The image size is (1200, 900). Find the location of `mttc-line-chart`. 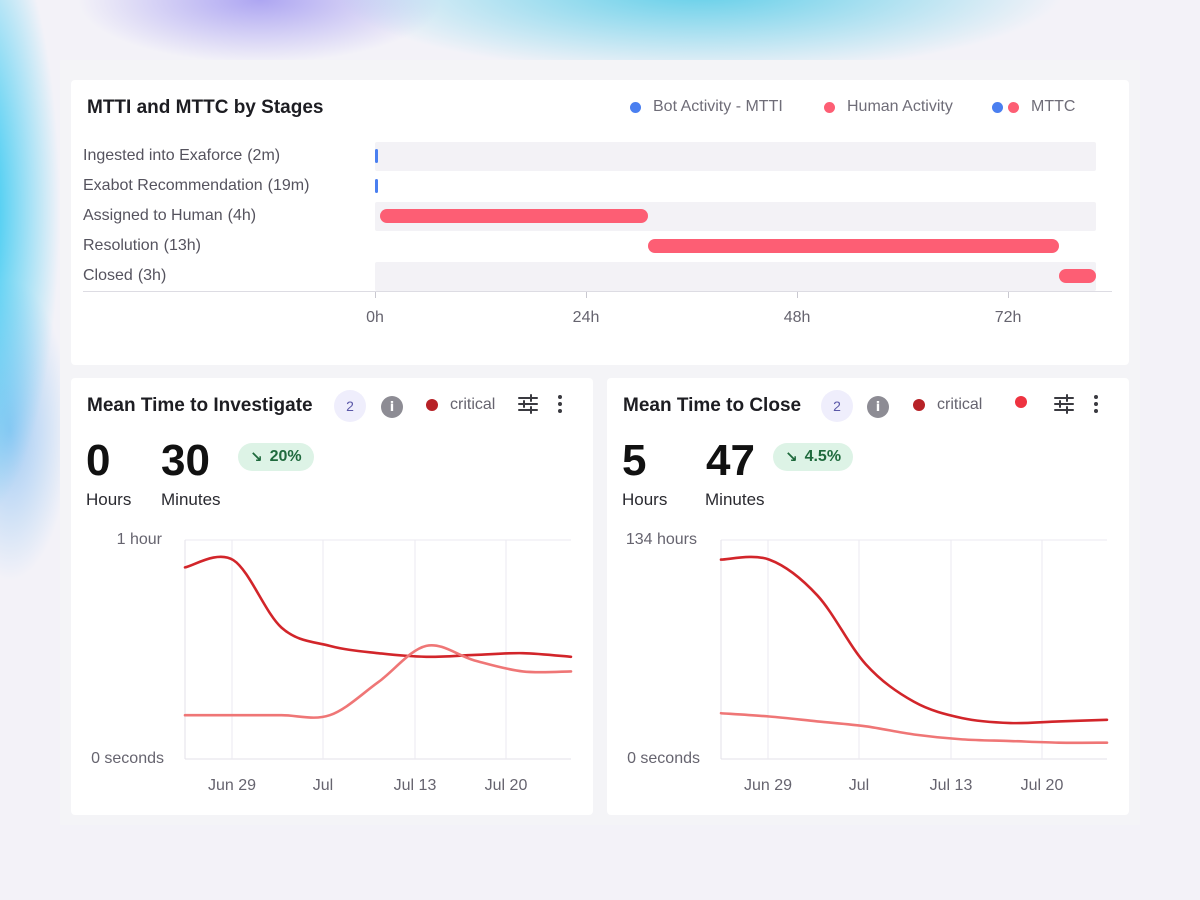

mttc-line-chart is located at coordinates (914, 649).